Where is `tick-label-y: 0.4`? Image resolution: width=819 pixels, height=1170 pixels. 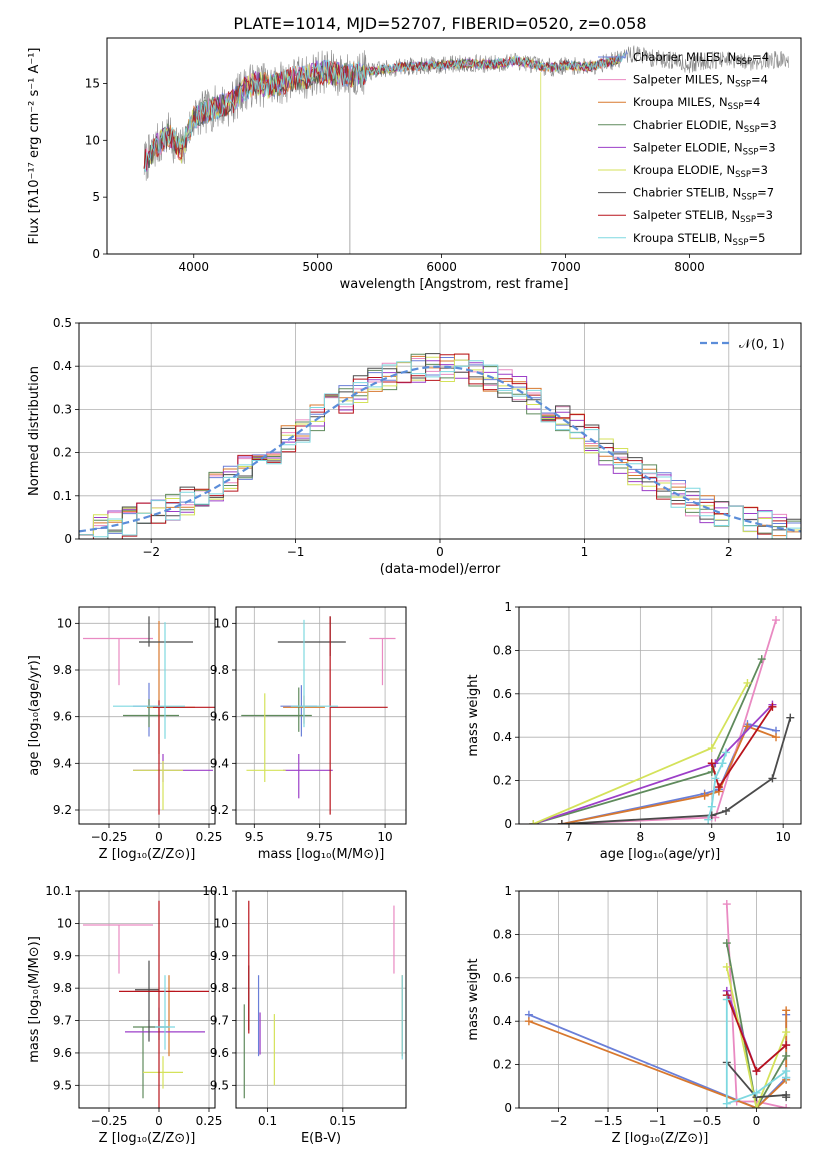 tick-label-y: 0.4 is located at coordinates (502, 1021).